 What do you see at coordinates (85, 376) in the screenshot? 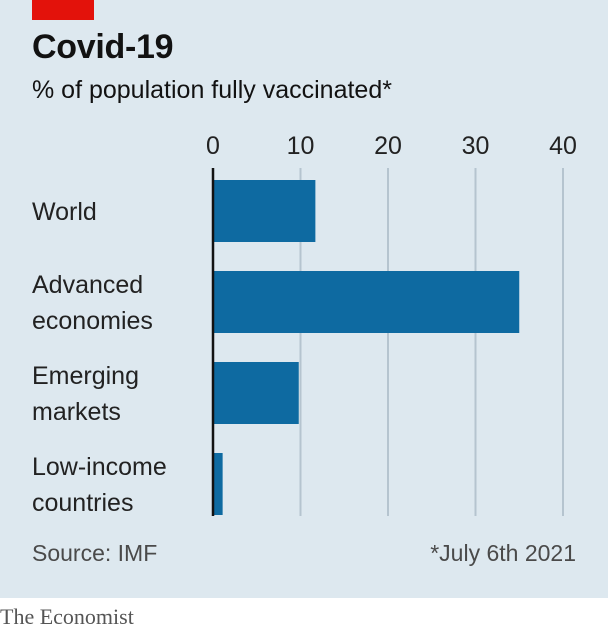
I see `category-label: Emerging` at bounding box center [85, 376].